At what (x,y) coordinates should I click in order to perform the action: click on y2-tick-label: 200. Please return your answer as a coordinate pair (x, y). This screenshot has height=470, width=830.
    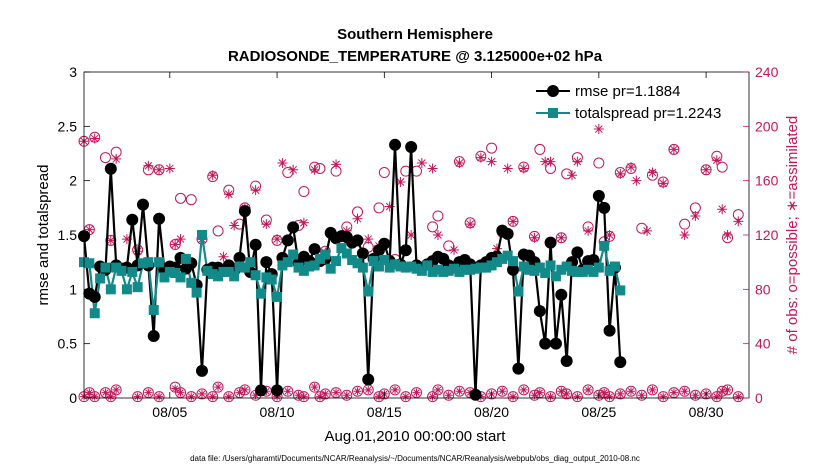
    Looking at the image, I should click on (767, 126).